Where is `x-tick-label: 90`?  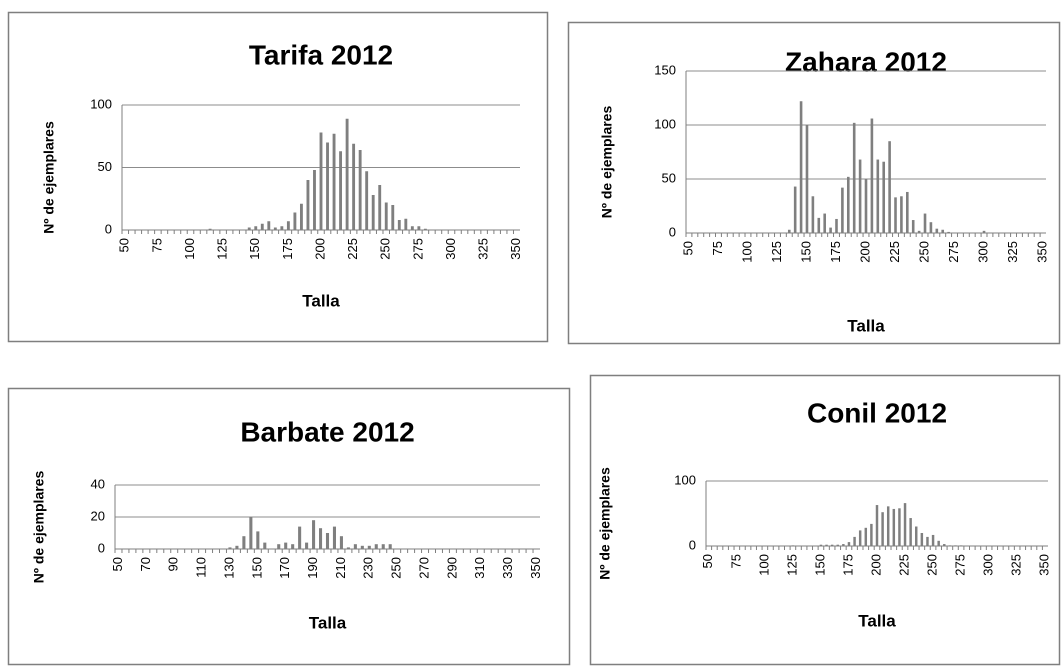
x-tick-label: 90 is located at coordinates (173, 564).